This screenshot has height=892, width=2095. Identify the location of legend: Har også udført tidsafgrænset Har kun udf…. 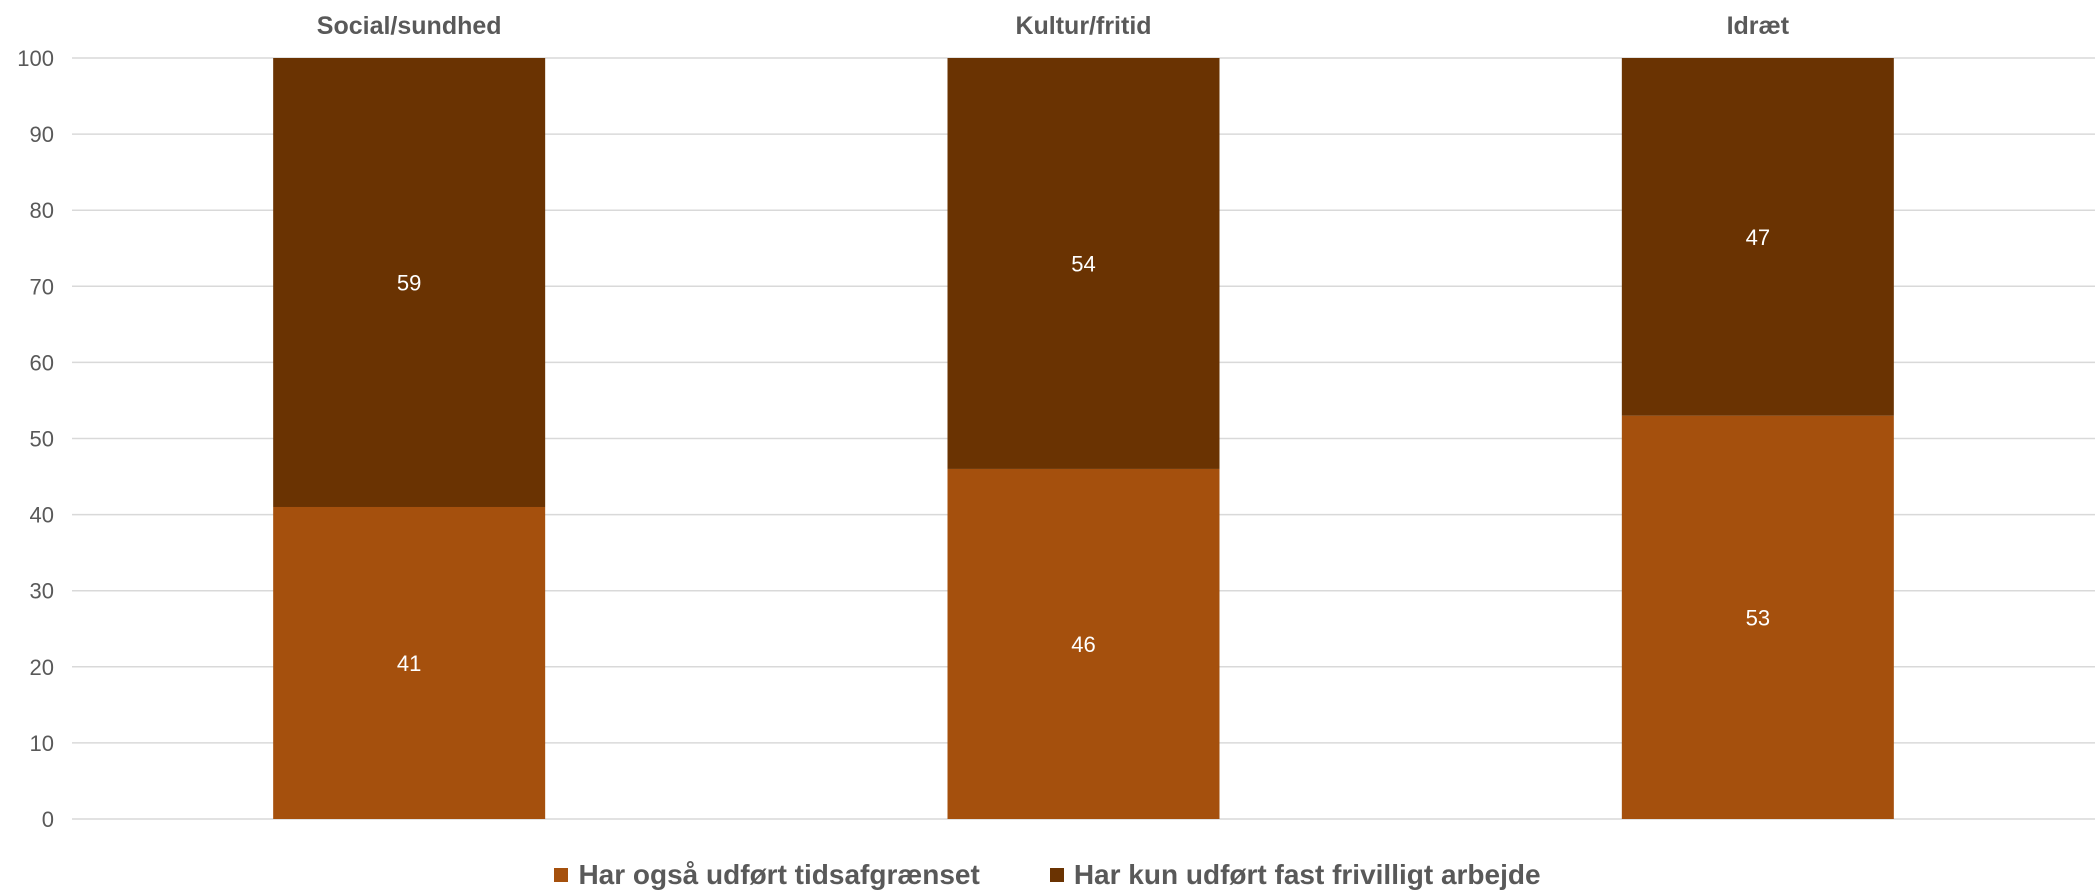
(1047, 875).